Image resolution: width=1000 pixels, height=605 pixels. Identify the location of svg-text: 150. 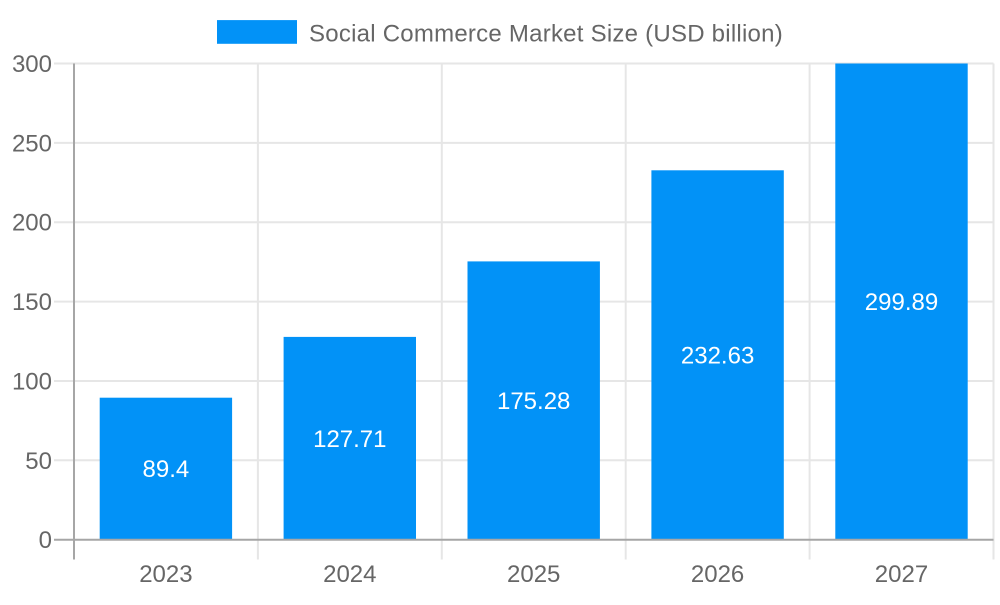
(32, 302).